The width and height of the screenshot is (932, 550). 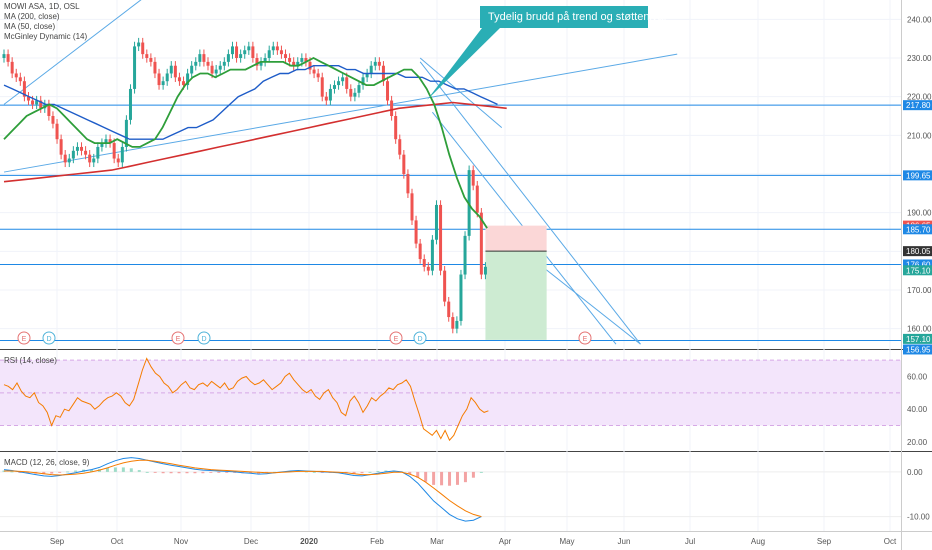 What do you see at coordinates (919, 329) in the screenshot?
I see `price-tick-label: 160.00` at bounding box center [919, 329].